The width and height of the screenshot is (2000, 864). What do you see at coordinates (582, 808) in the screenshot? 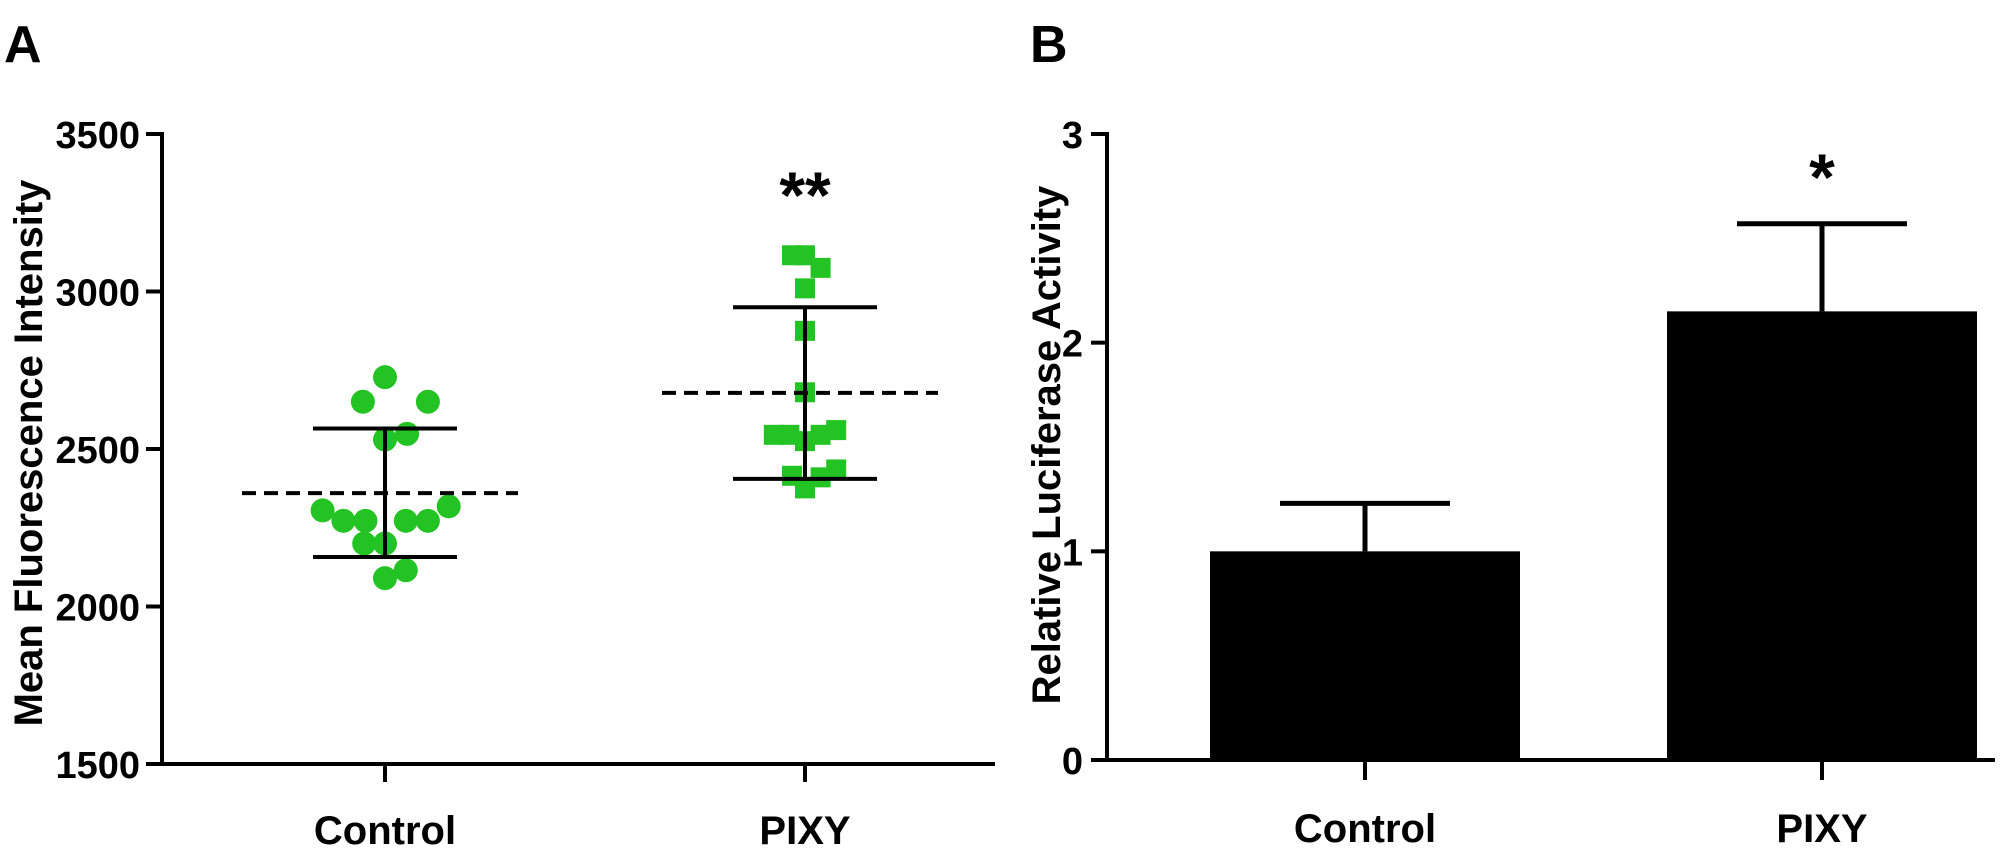
I see `panel-a-x-ticks: Control PIXY` at bounding box center [582, 808].